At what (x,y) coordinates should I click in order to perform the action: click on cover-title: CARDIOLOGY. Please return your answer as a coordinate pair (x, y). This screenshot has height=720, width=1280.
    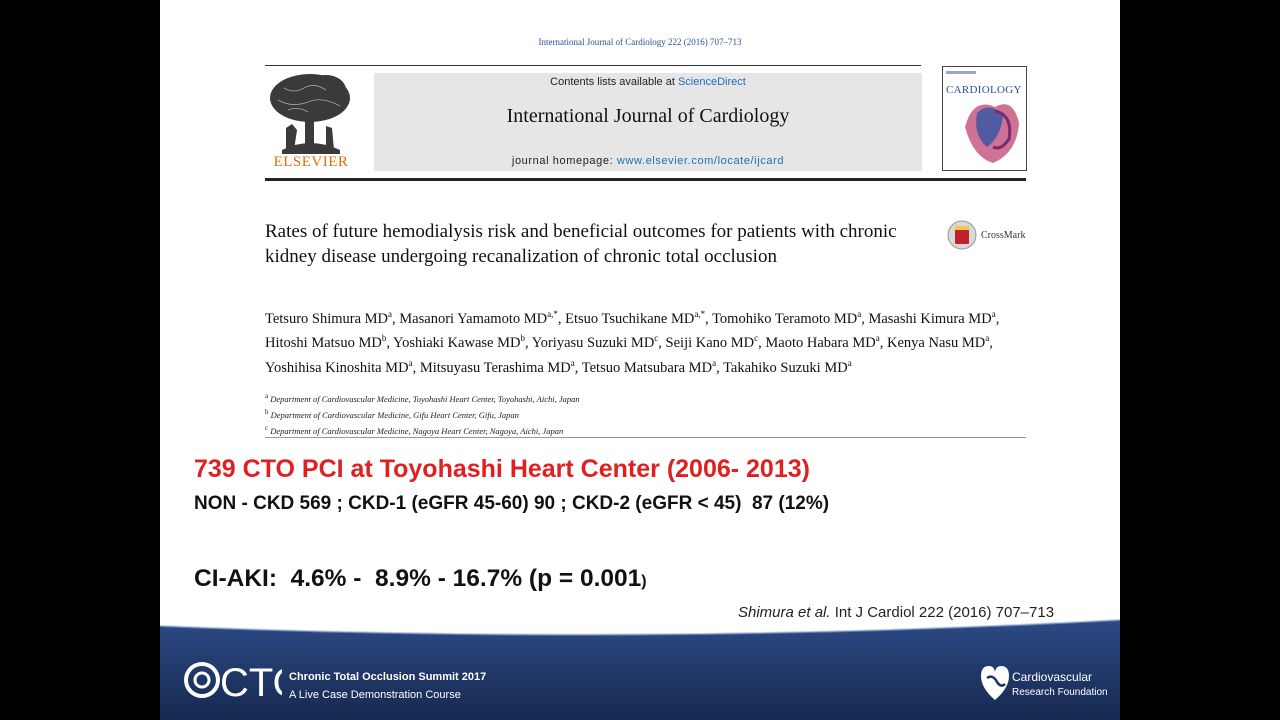
    Looking at the image, I should click on (984, 90).